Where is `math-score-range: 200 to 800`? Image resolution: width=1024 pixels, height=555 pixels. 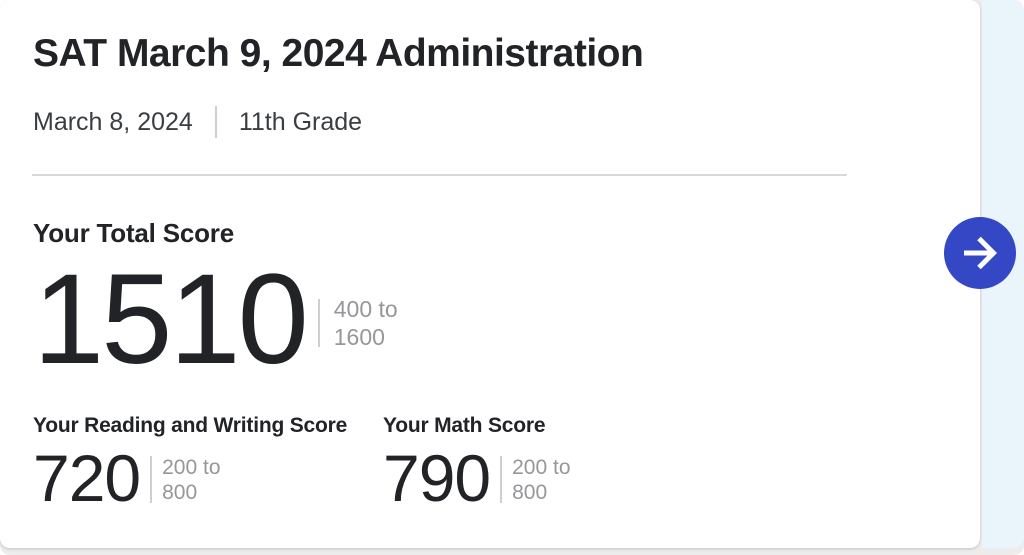
math-score-range: 200 to 800 is located at coordinates (541, 480).